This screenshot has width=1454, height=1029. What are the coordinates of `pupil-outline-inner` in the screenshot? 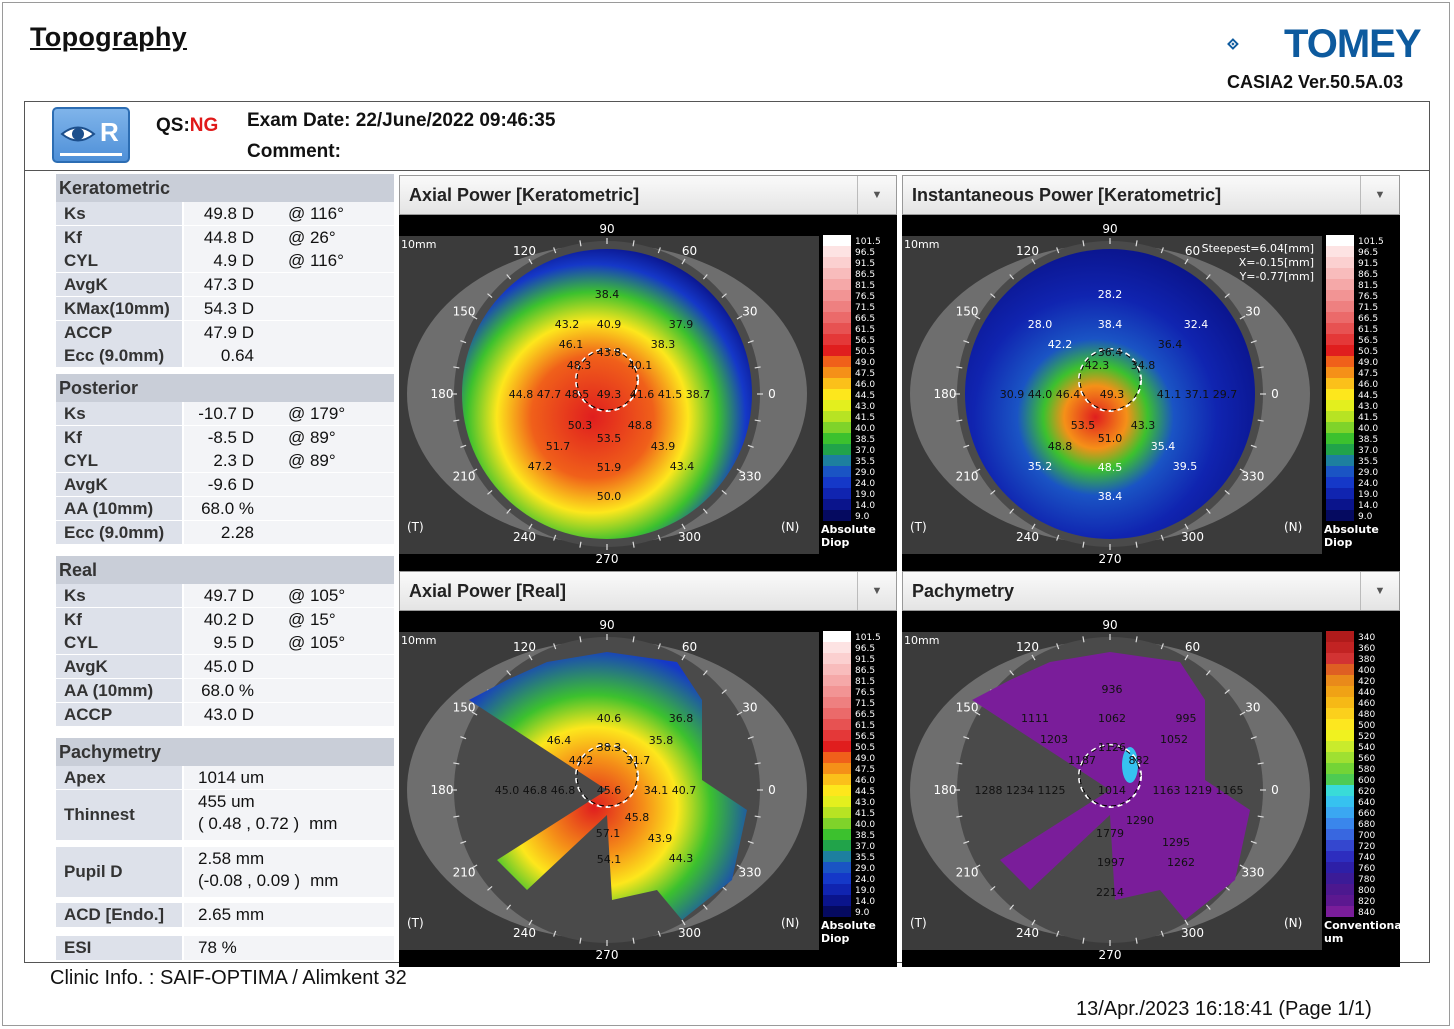 It's located at (607, 776).